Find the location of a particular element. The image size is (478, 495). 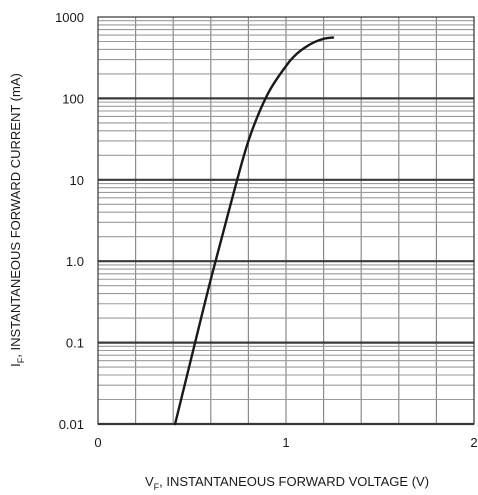

x-tick-label: 2 is located at coordinates (473, 442).